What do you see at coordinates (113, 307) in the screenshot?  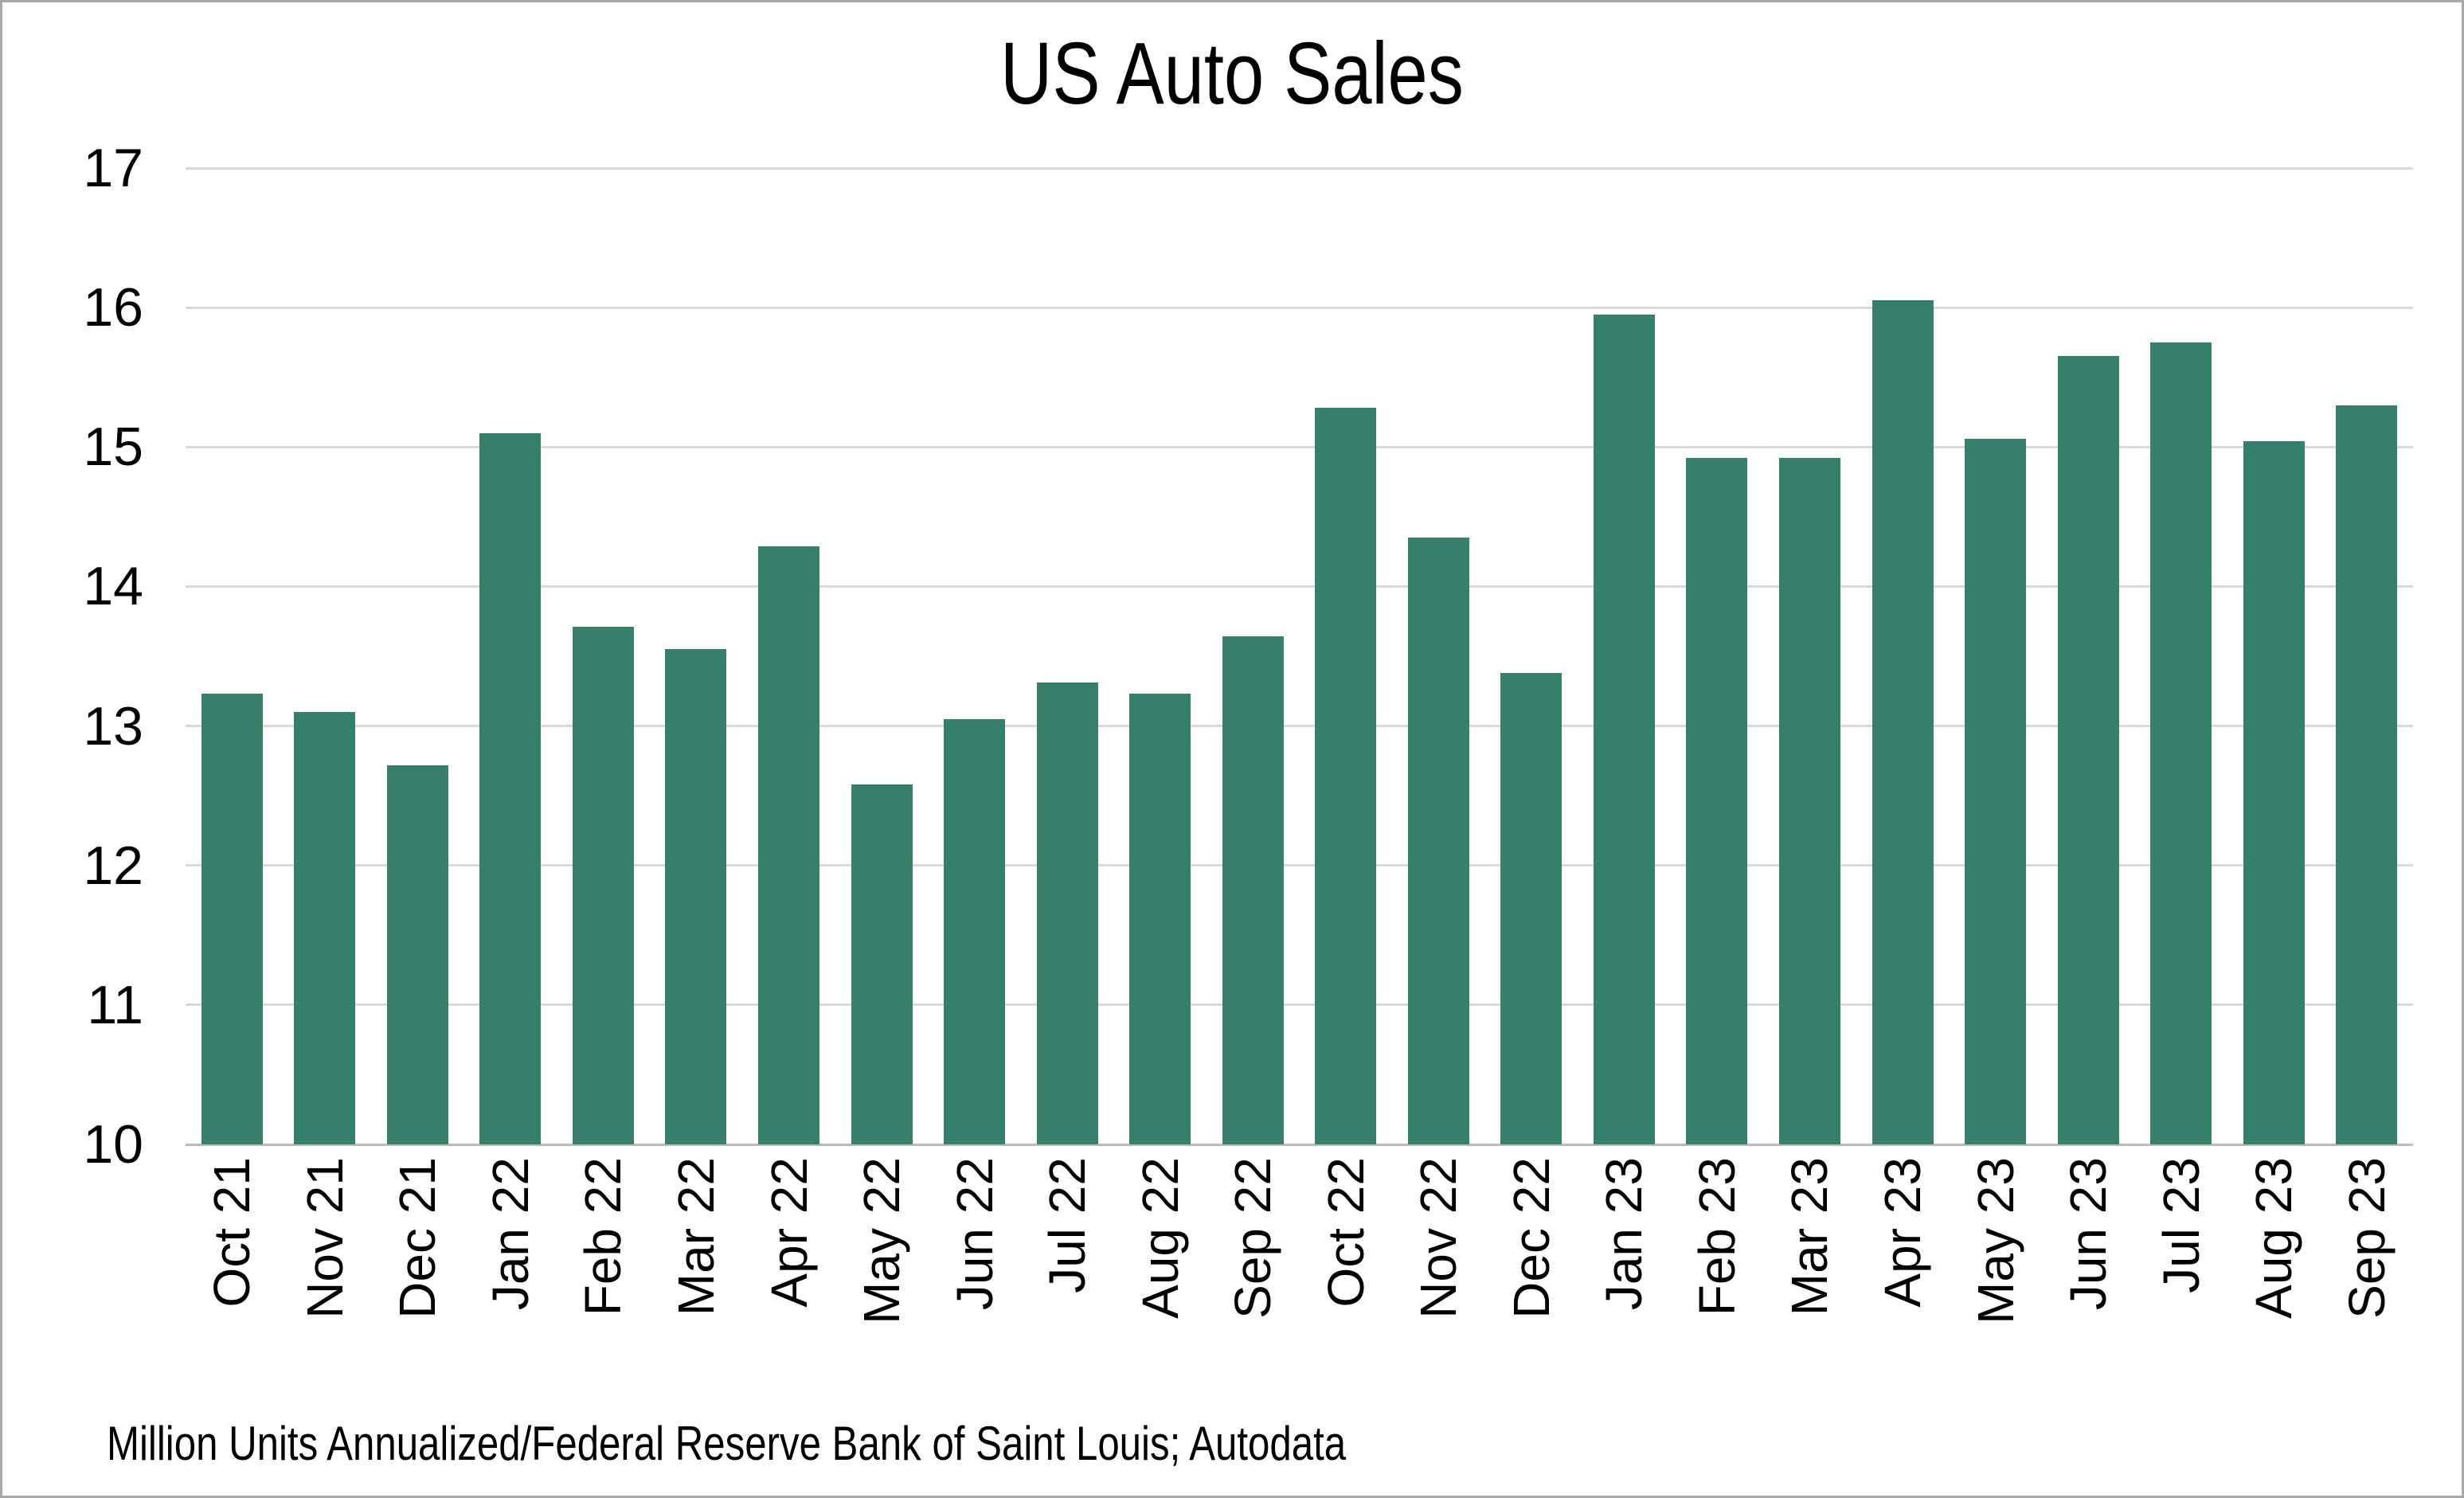 I see `y-tick-label: 16` at bounding box center [113, 307].